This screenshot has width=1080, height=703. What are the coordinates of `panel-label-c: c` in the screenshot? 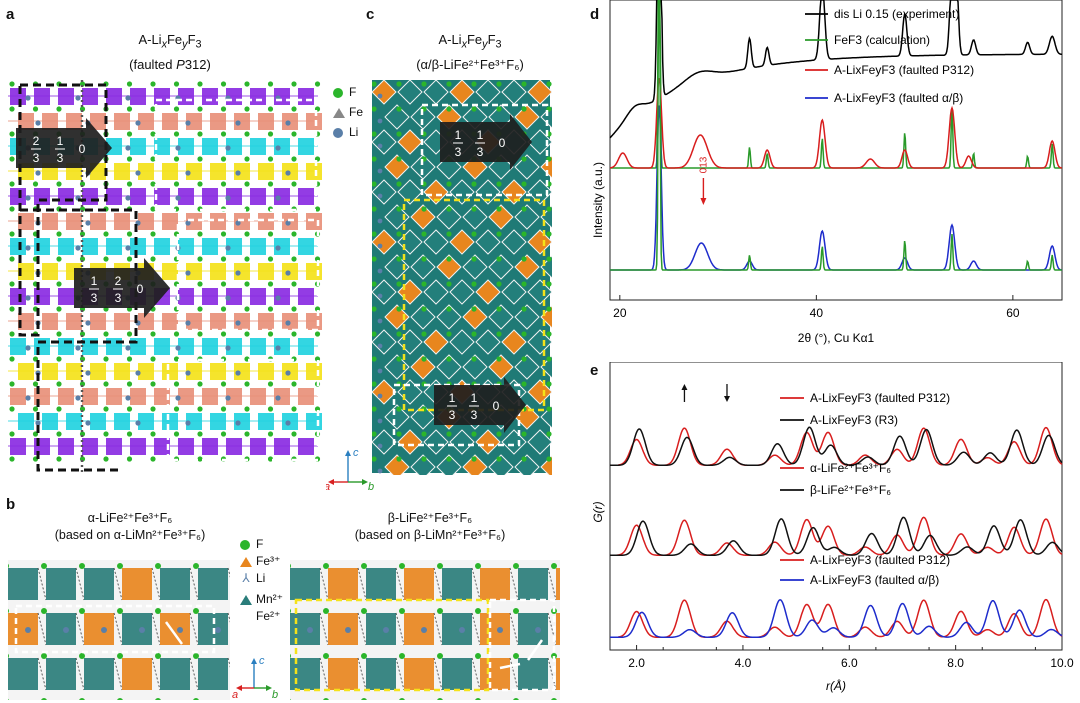 It's located at (370, 14).